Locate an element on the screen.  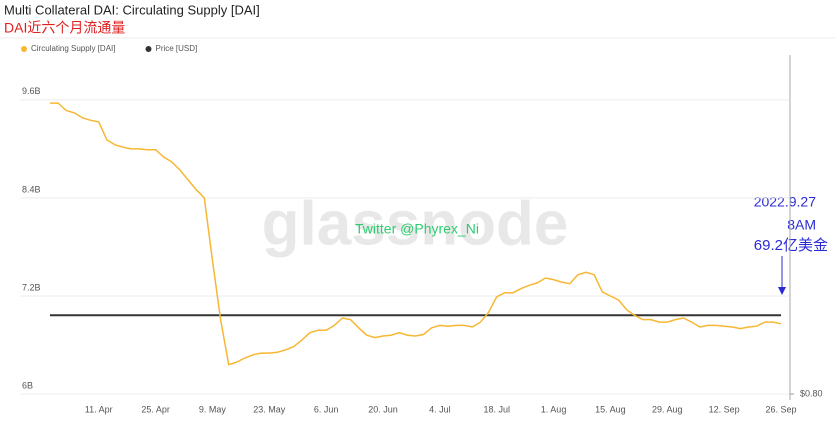
legend-label: Circulating Supply [DAI] is located at coordinates (73, 48).